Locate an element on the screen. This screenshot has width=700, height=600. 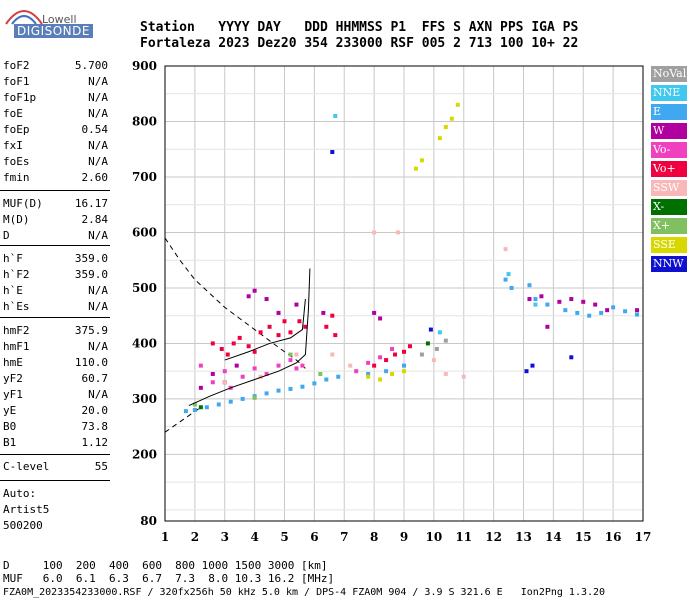
param-value: 2.84 is located at coordinates (95, 219).